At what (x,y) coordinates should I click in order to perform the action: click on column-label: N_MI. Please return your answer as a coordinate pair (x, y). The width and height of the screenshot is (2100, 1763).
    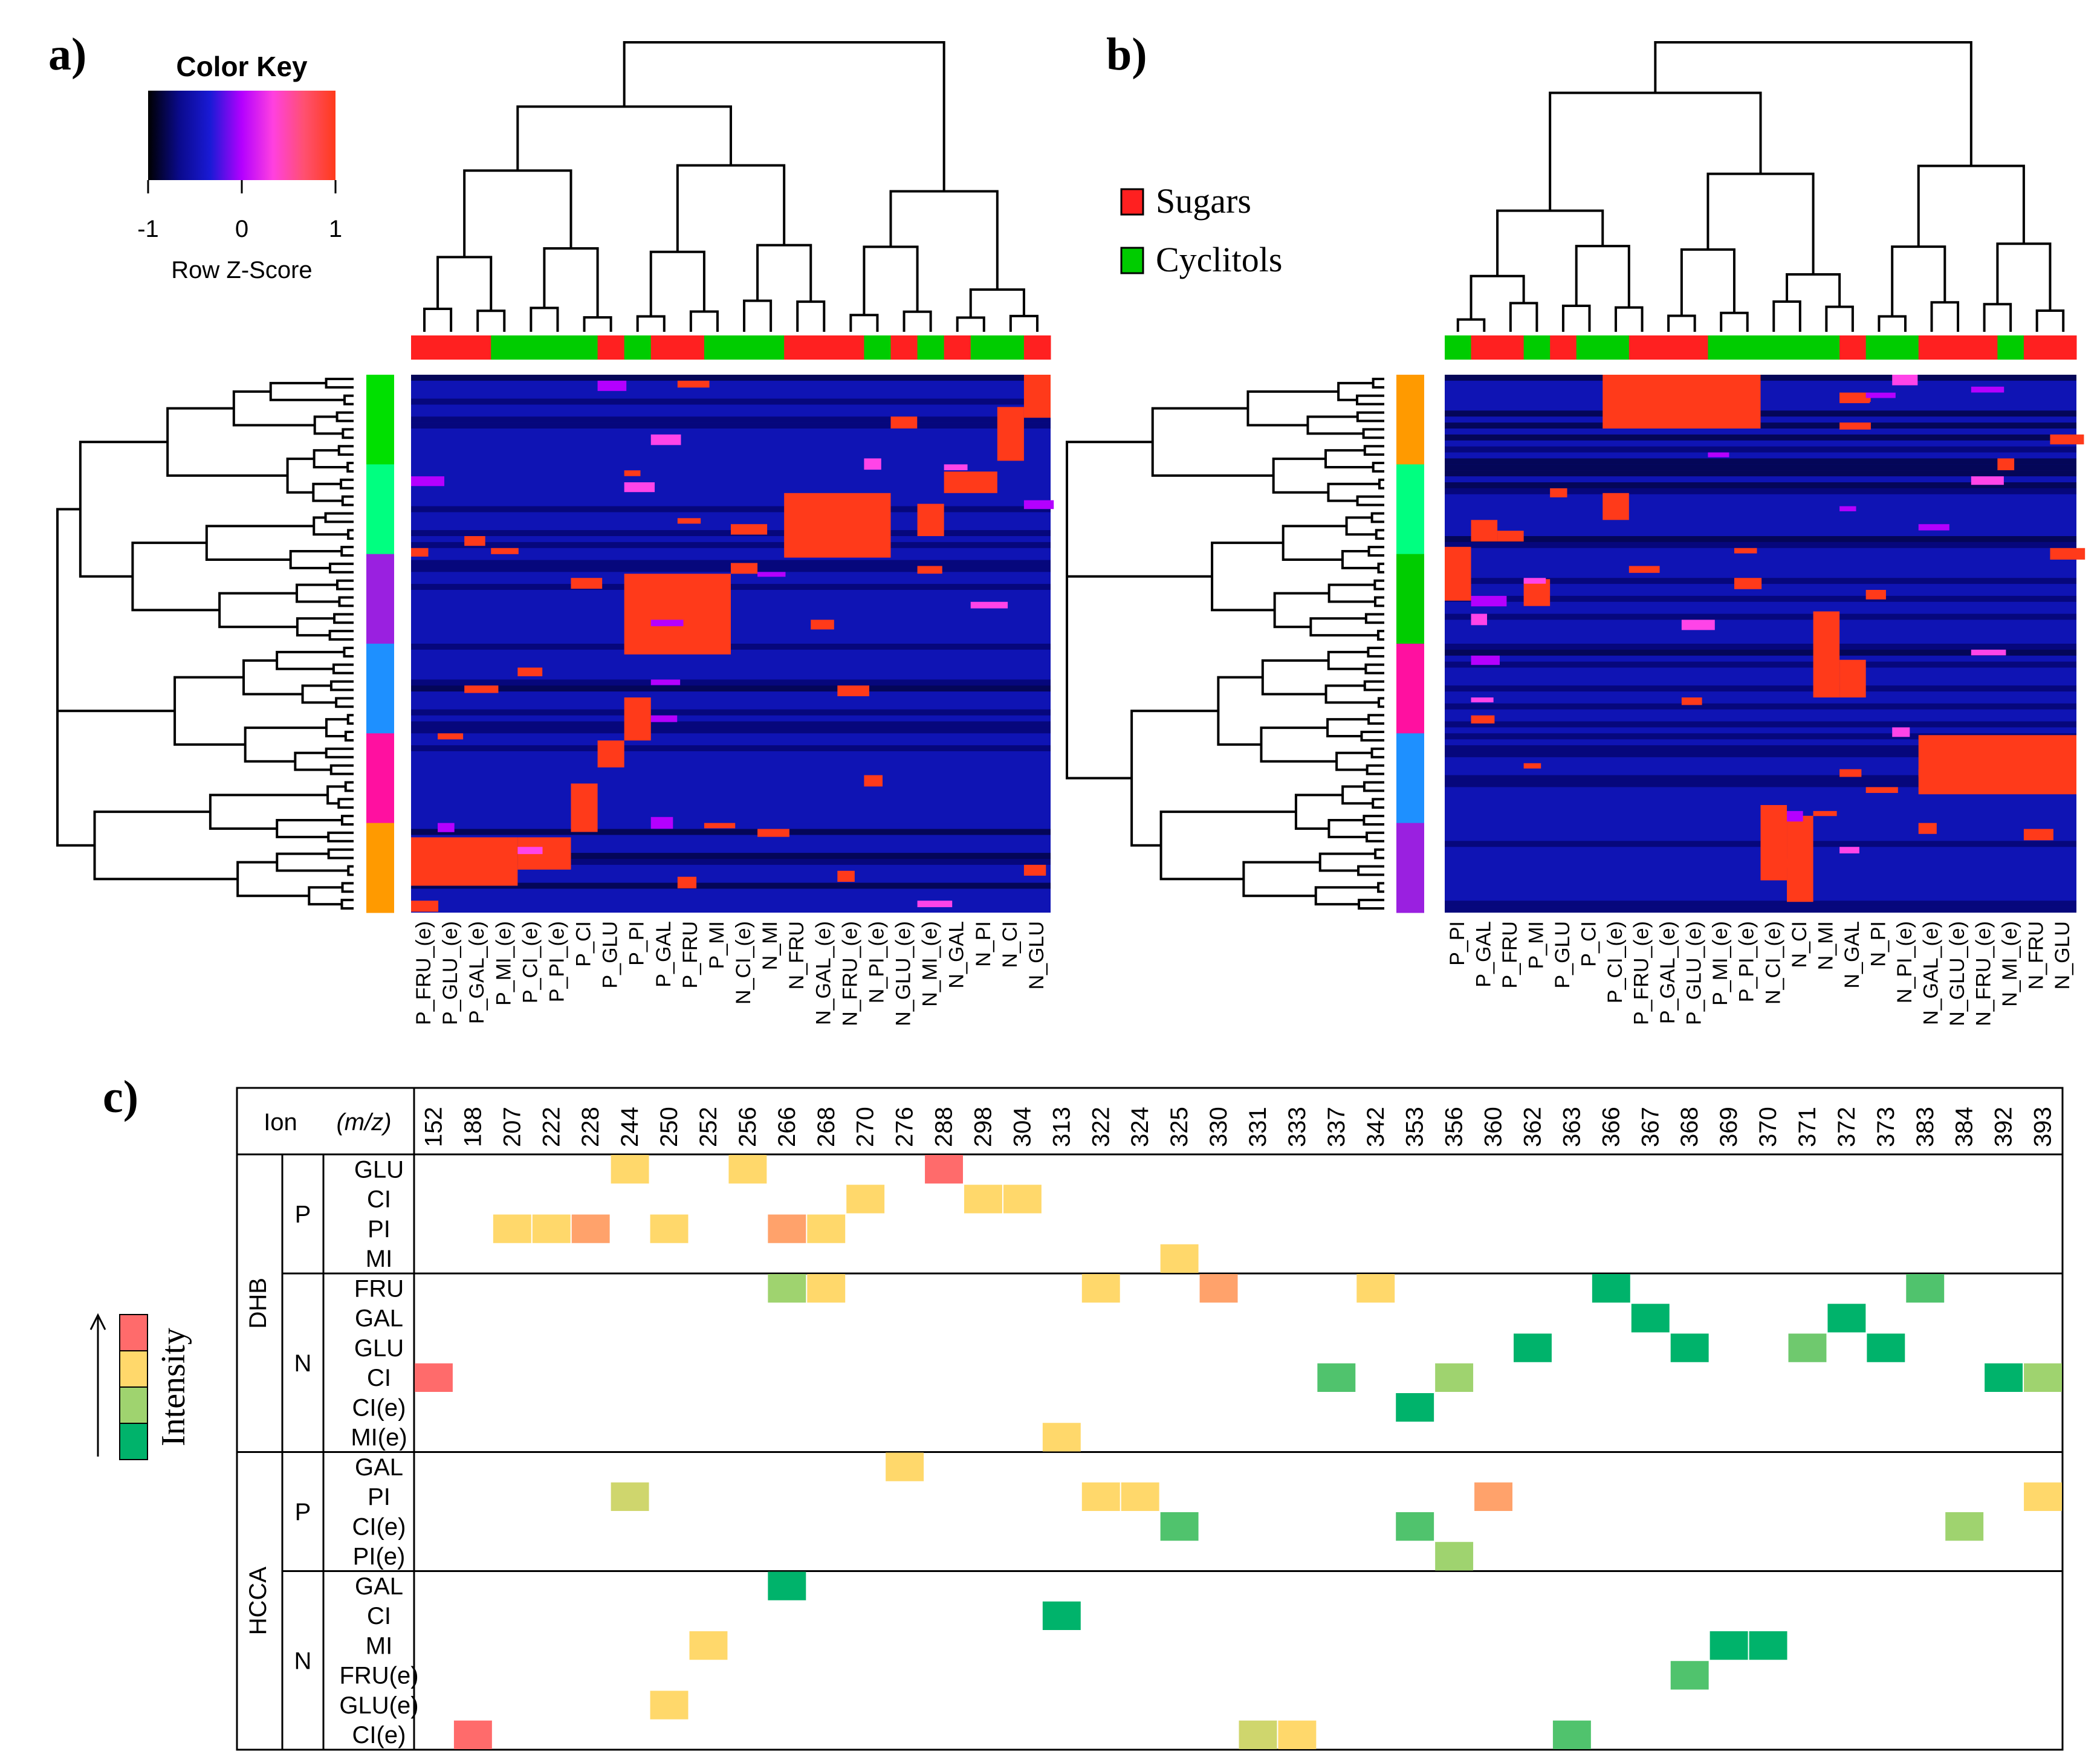
    Looking at the image, I should click on (1825, 945).